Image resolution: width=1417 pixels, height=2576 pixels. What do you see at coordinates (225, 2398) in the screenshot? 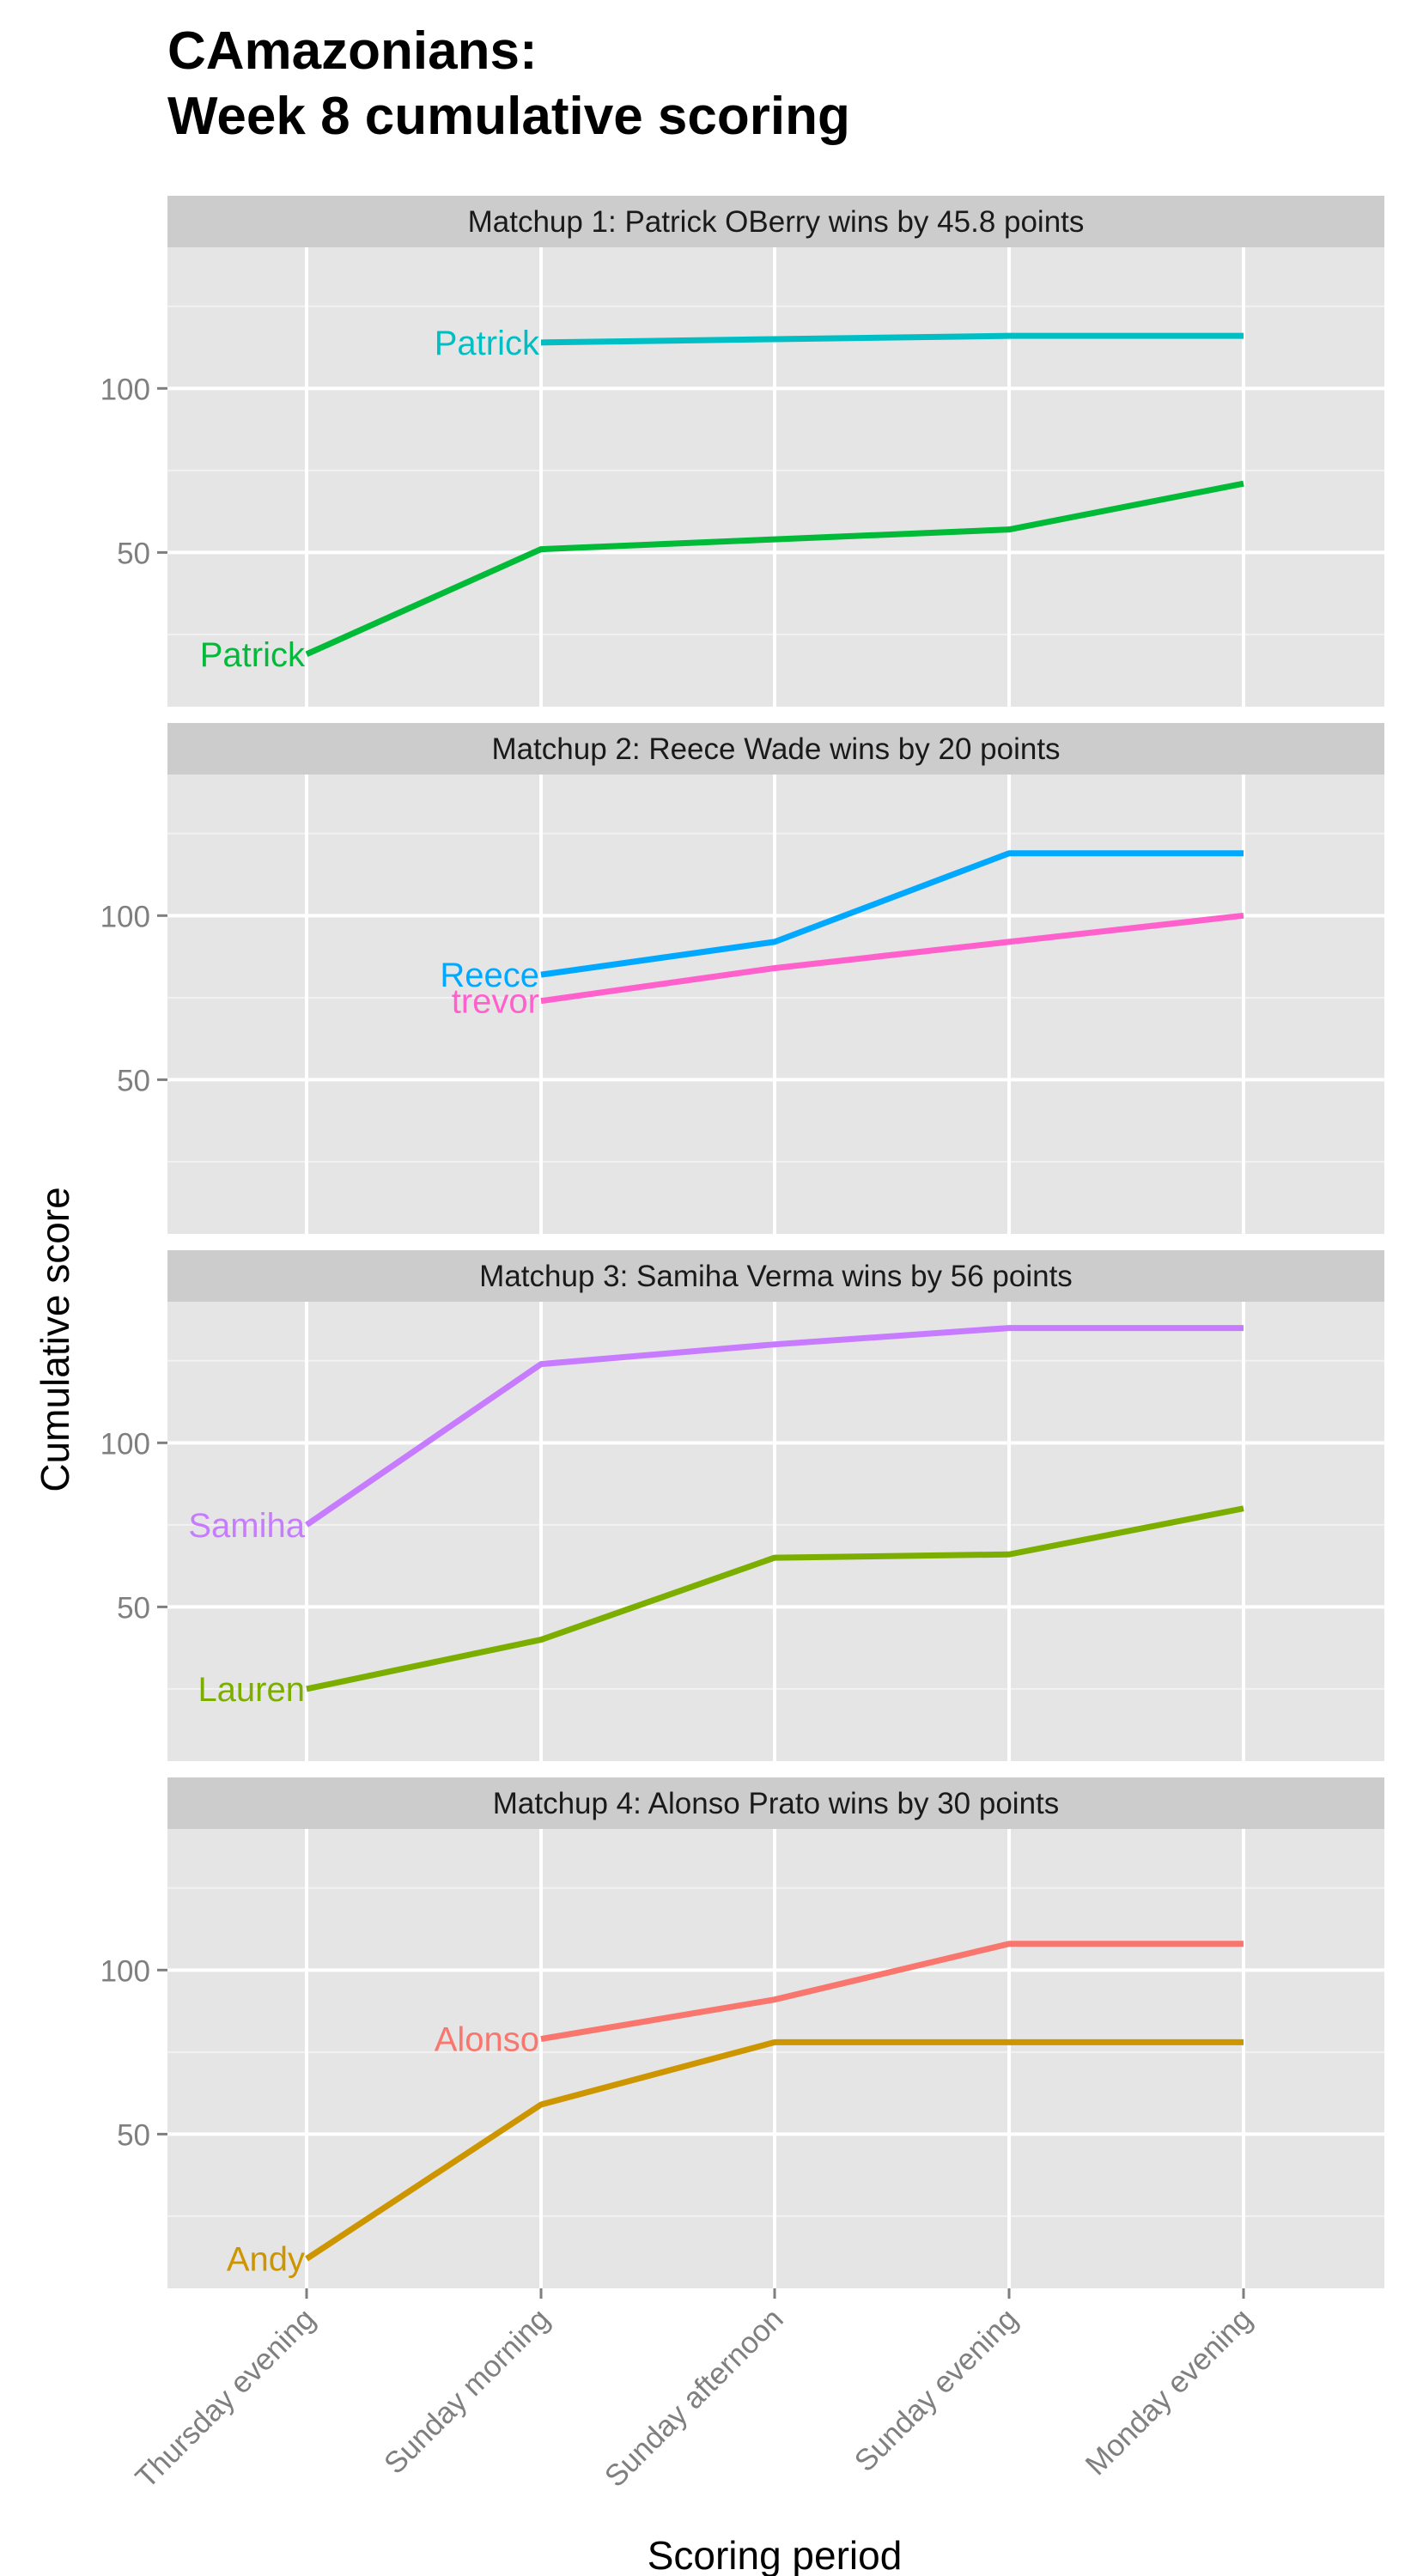
I see `x-tick-label: Thursday evening` at bounding box center [225, 2398].